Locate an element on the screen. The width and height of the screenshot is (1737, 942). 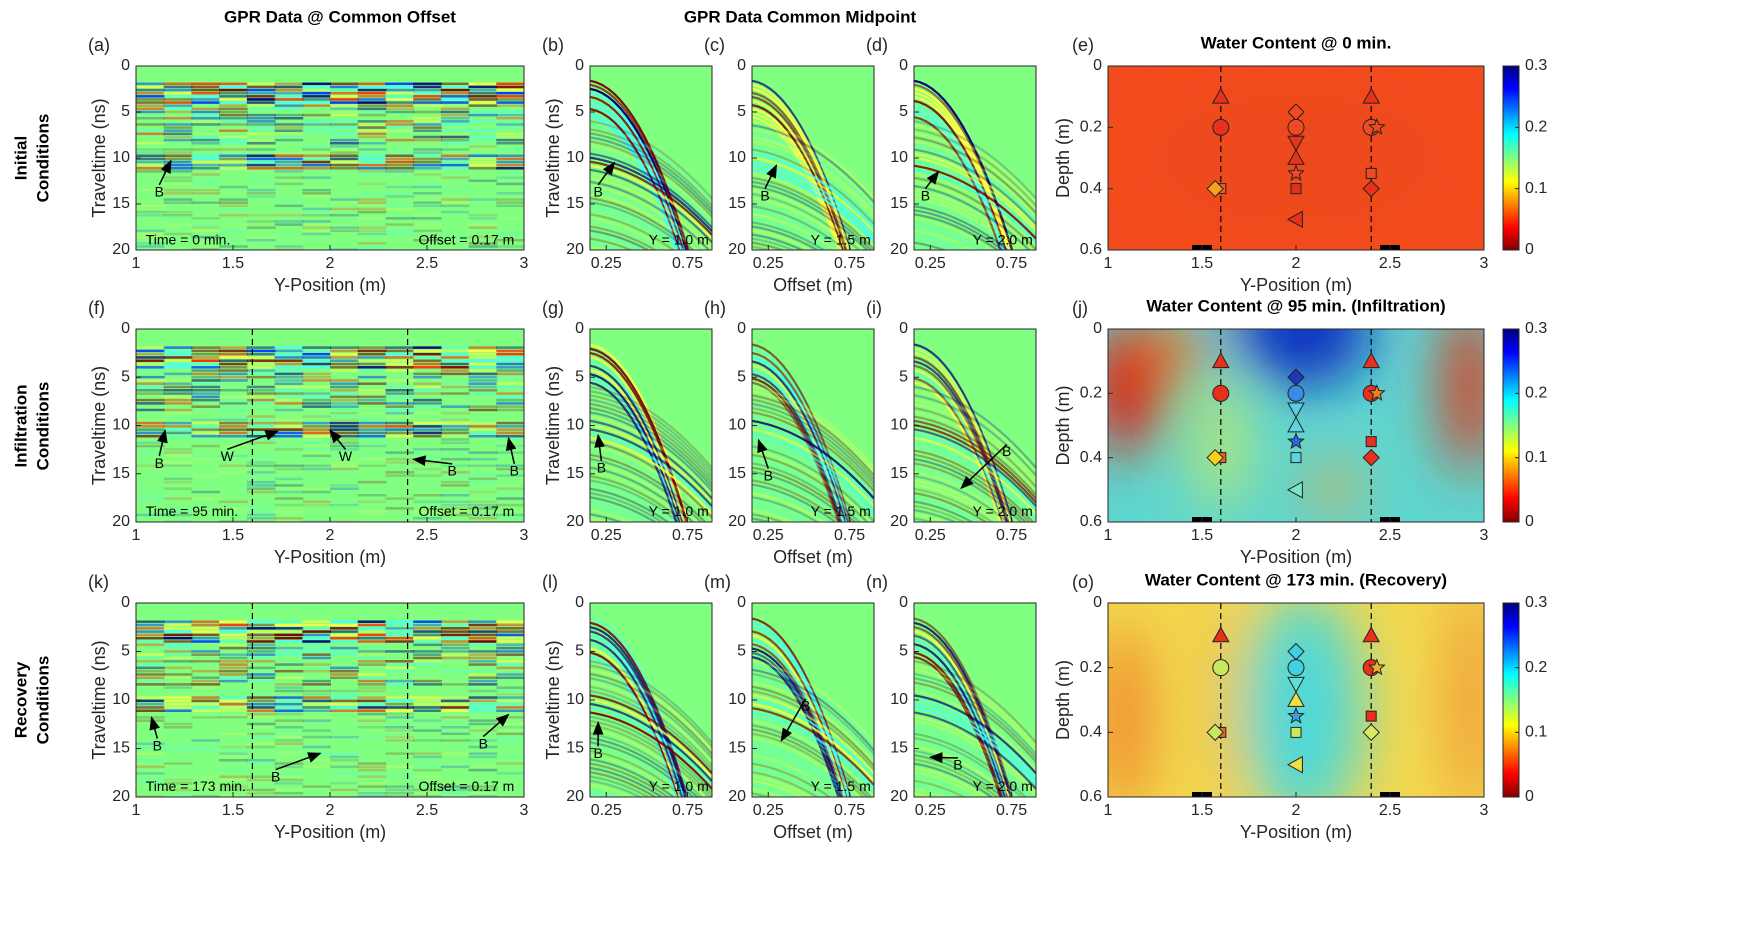
annotation: Y = 2.0 m is located at coordinates (1003, 511).